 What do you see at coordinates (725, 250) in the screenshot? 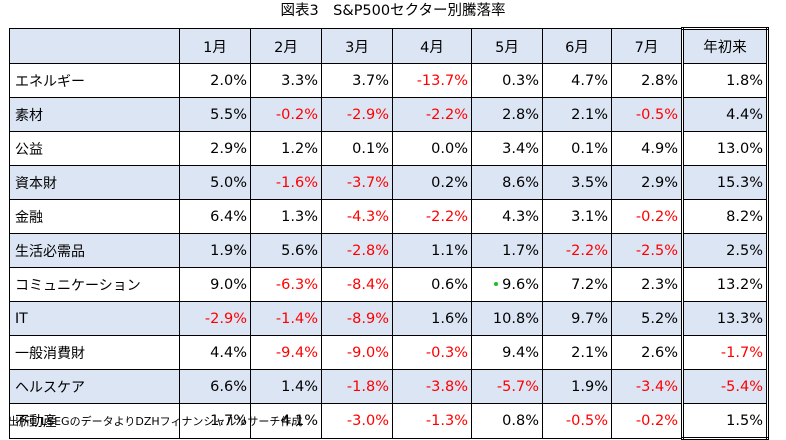
I see `ytd-cell: 2.5%` at bounding box center [725, 250].